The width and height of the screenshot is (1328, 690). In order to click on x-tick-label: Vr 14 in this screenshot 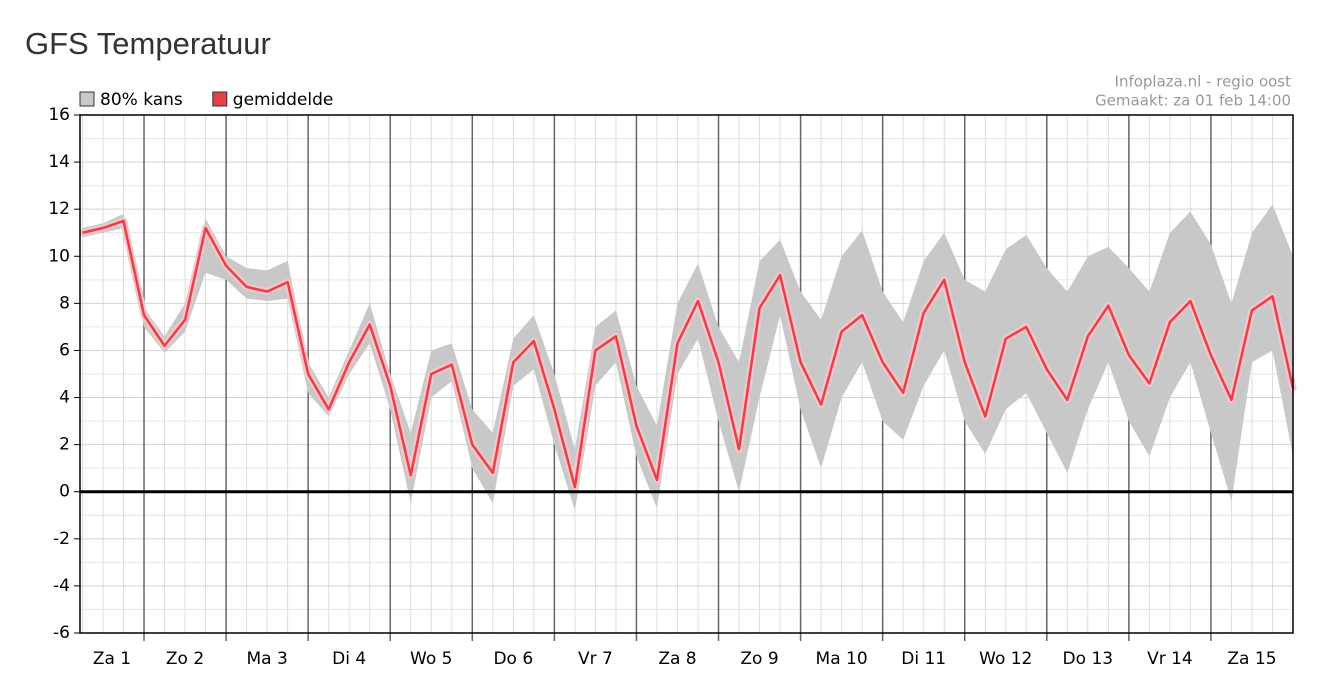, I will do `click(1170, 659)`.